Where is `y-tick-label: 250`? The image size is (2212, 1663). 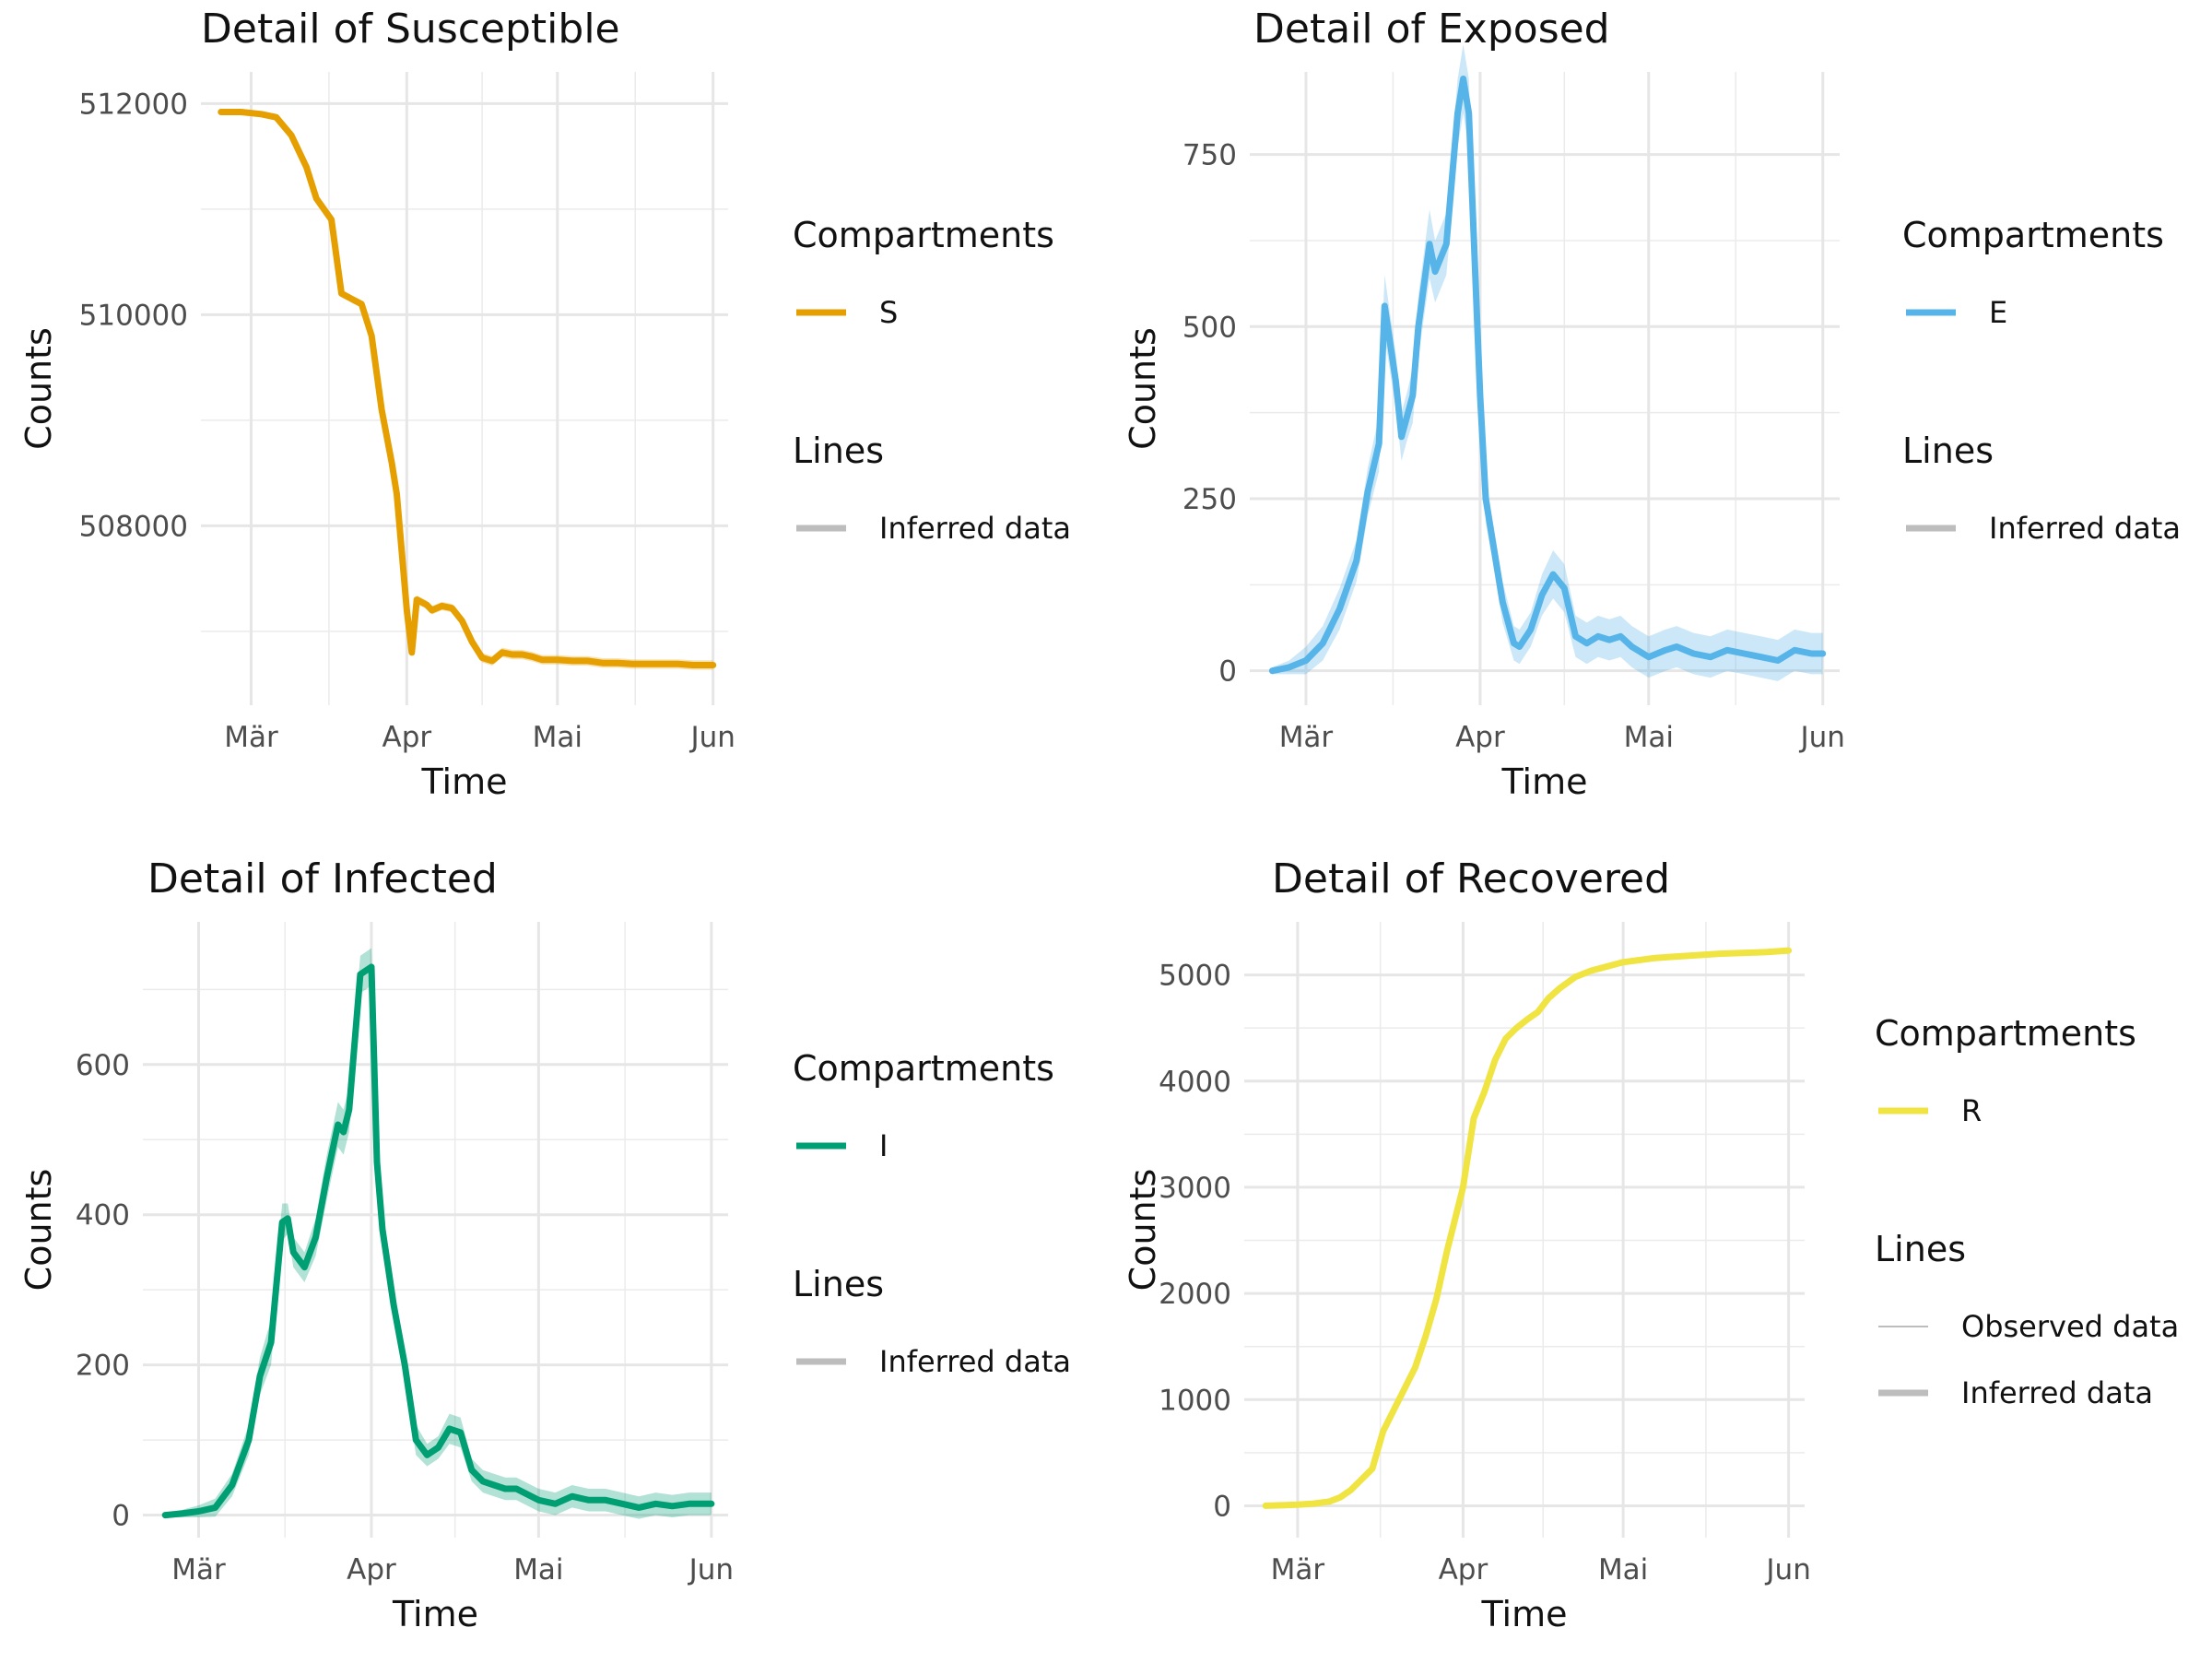
y-tick-label: 250 is located at coordinates (1209, 499).